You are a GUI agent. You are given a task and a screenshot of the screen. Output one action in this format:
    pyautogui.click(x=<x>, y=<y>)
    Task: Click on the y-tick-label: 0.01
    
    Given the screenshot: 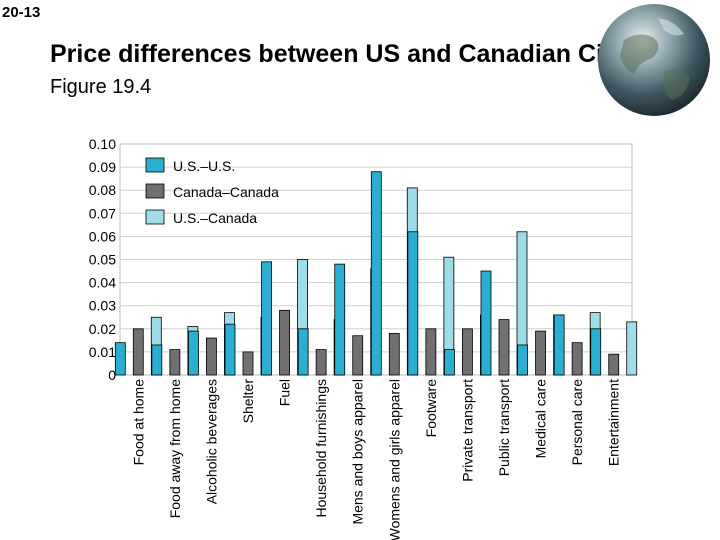 What is the action you would take?
    pyautogui.click(x=102, y=352)
    